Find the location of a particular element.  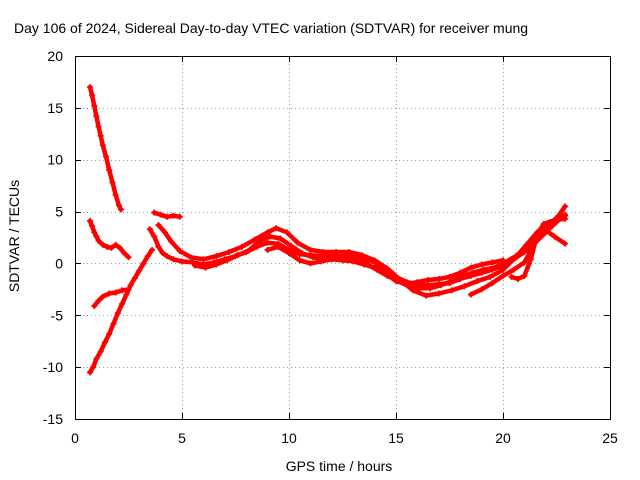

y-tick-label: 5 is located at coordinates (59, 212).